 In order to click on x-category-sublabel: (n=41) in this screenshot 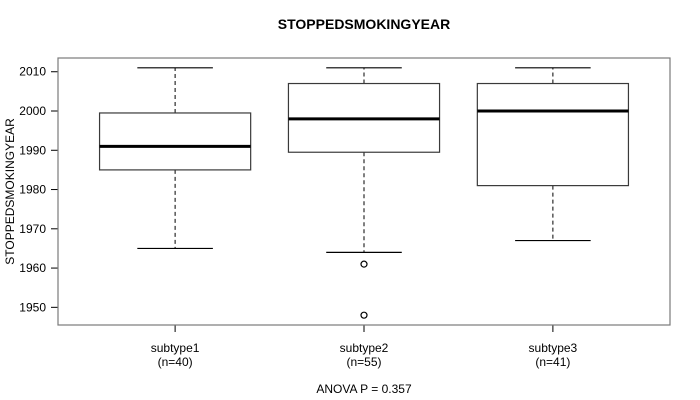, I will do `click(552, 362)`.